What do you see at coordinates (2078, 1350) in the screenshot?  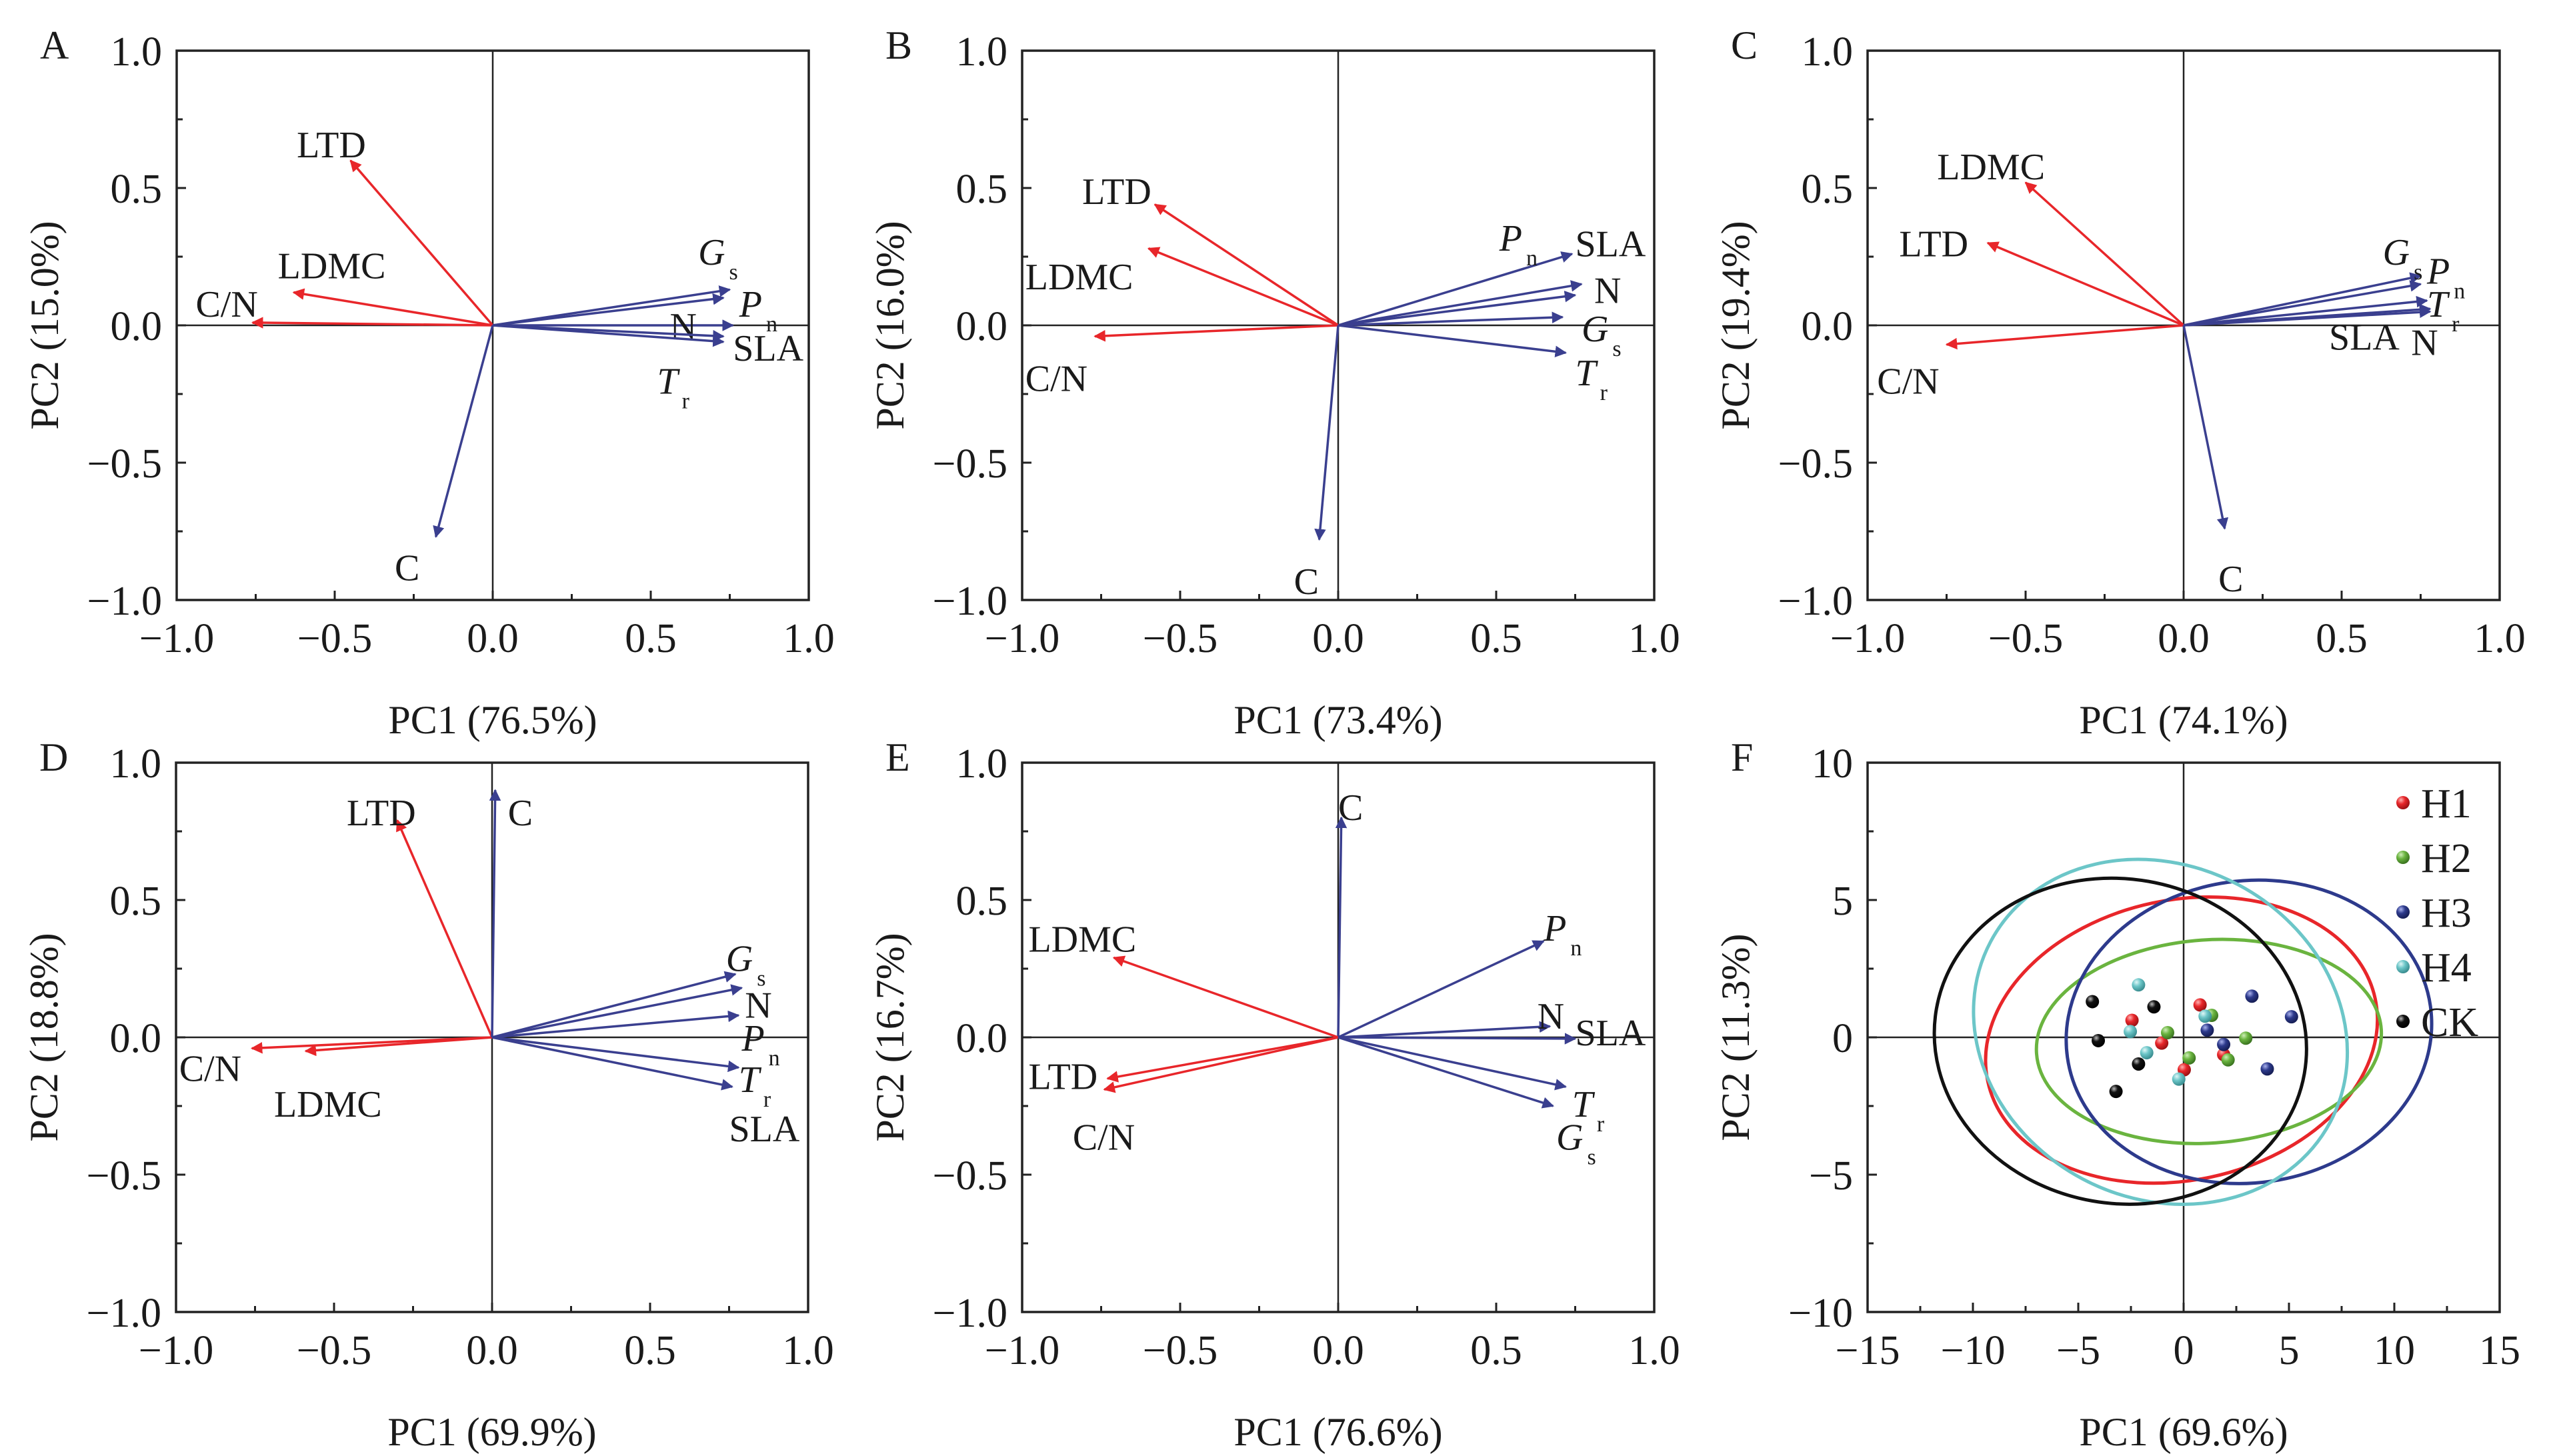 I see `x-tick-label: −5` at bounding box center [2078, 1350].